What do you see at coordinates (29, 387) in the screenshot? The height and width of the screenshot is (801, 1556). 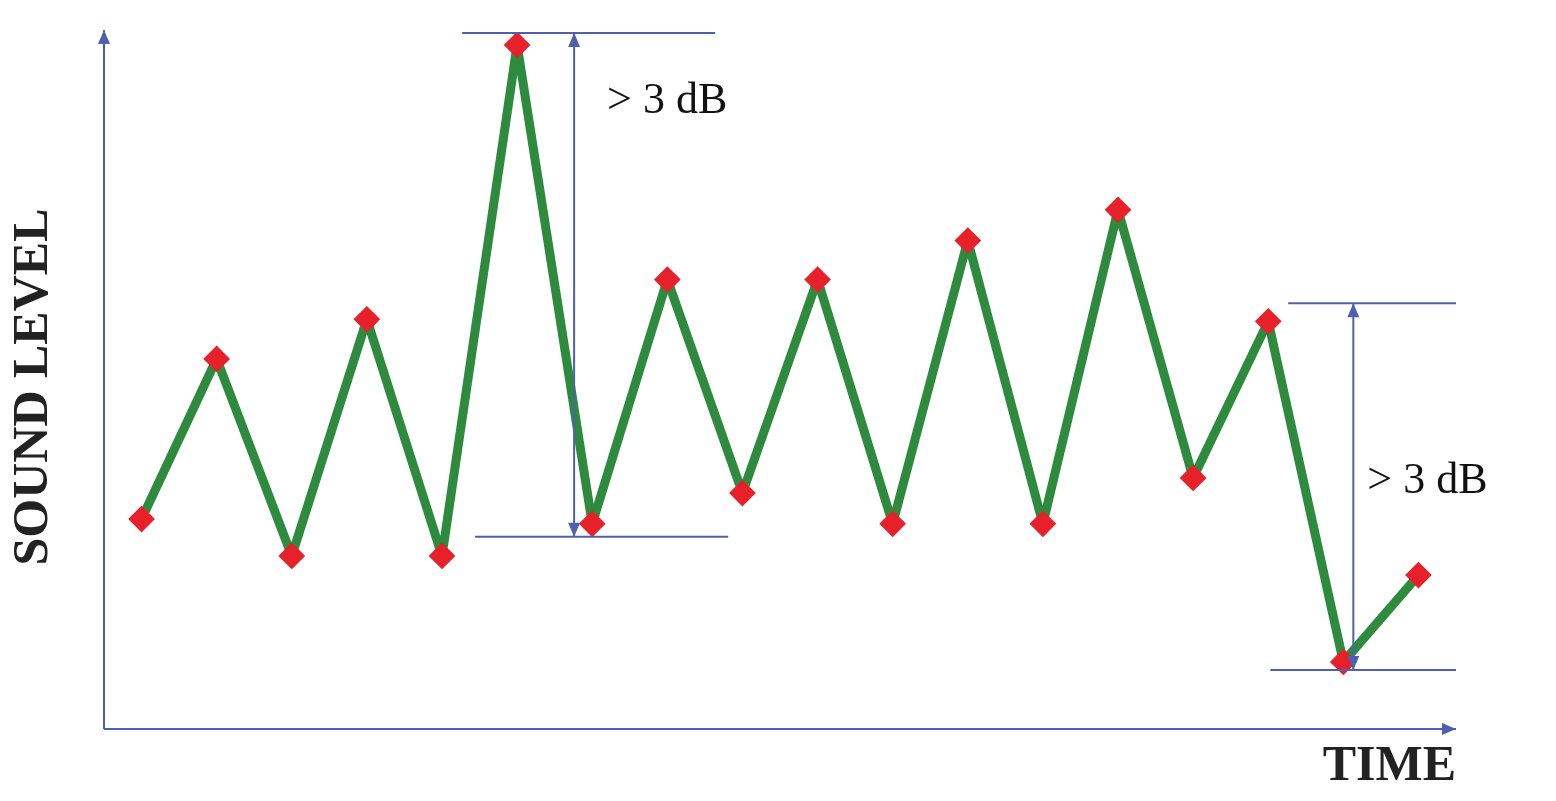 I see `y-axis-title: SOUND LEVEL` at bounding box center [29, 387].